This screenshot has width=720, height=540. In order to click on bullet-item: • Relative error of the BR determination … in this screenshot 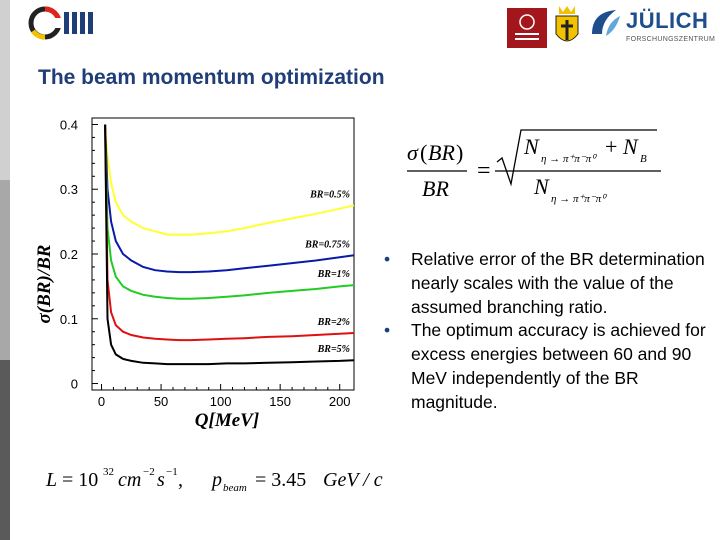, I will do `click(549, 283)`.